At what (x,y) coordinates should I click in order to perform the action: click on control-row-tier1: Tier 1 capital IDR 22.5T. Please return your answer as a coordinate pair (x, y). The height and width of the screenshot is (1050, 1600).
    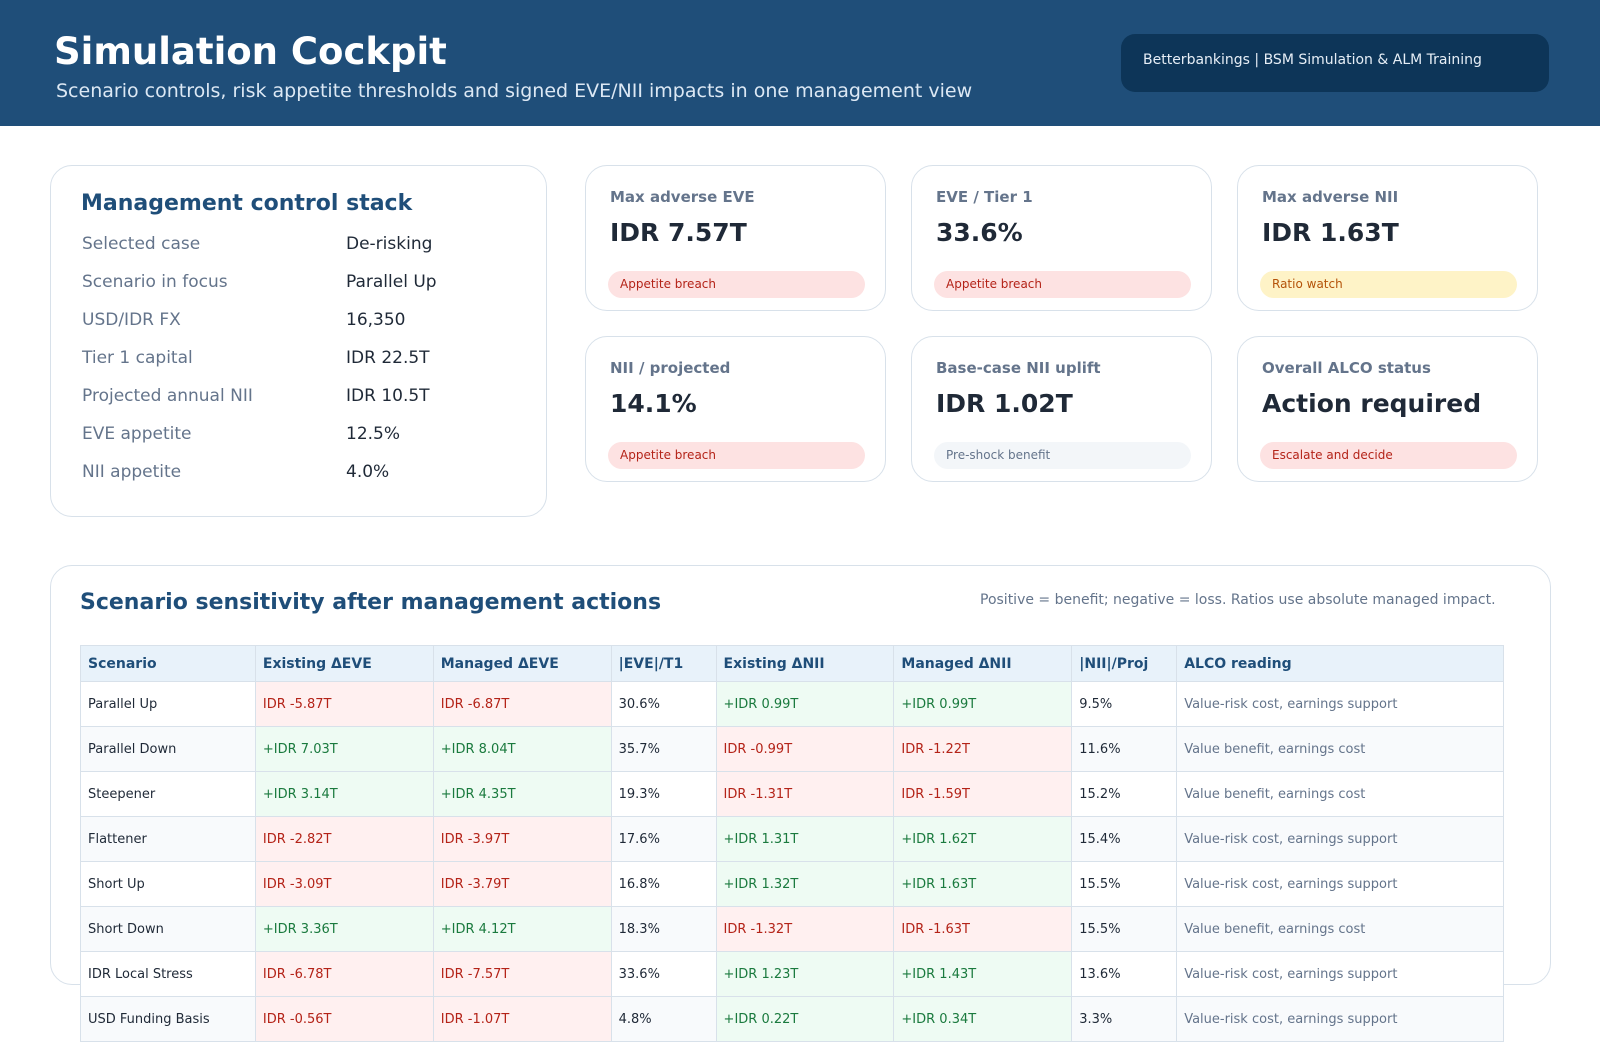
    Looking at the image, I should click on (307, 361).